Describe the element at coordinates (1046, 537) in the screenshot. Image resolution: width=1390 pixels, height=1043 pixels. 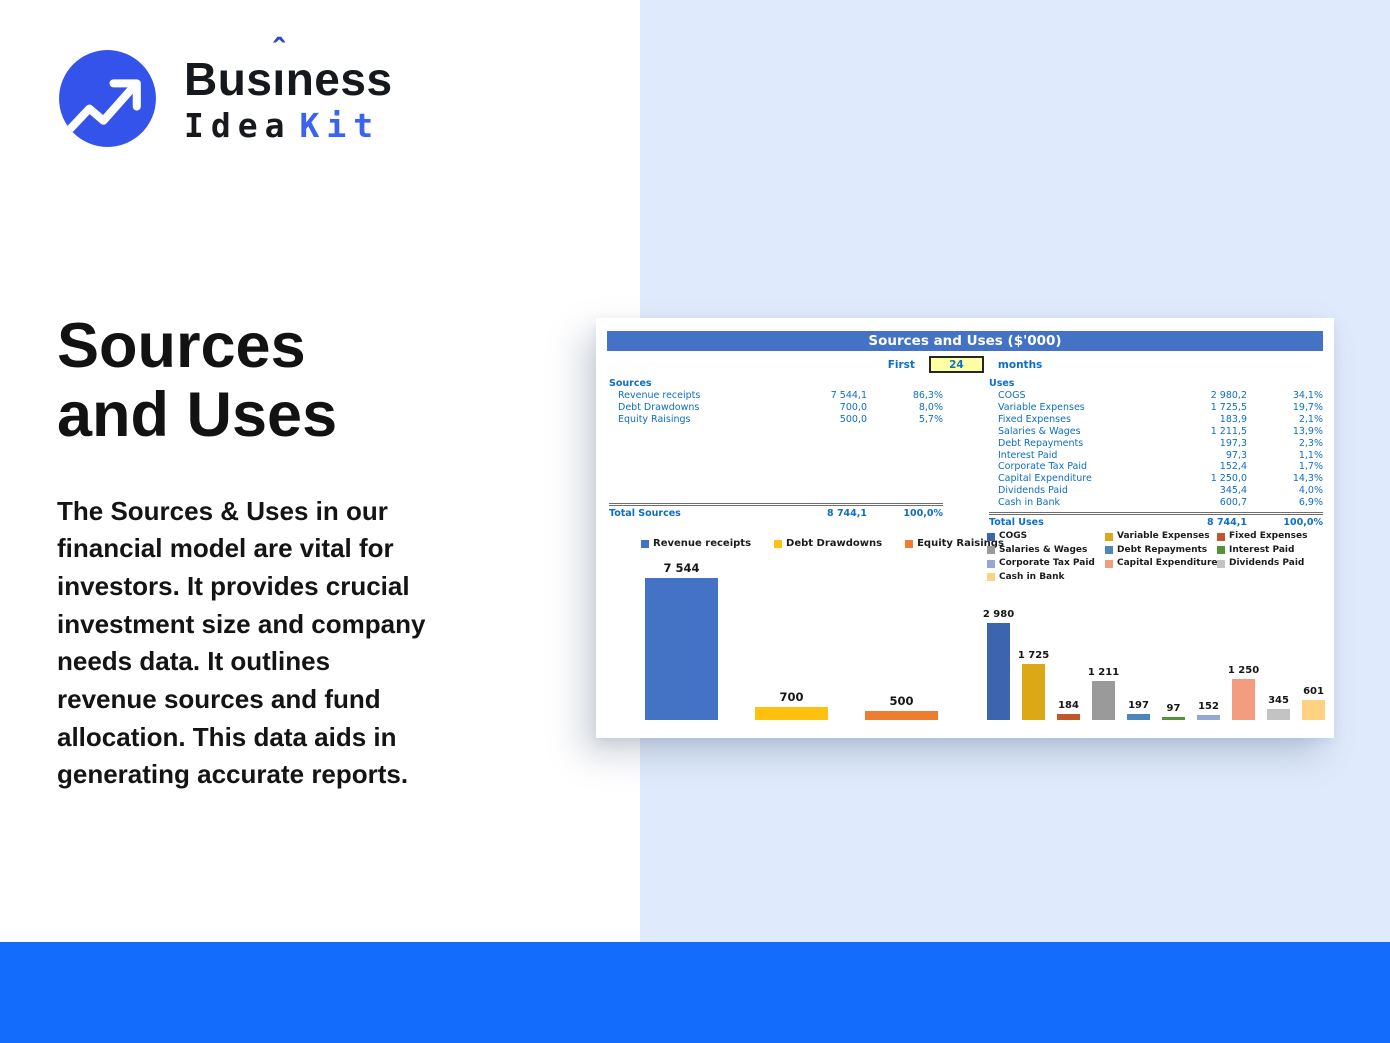
I see `legend-item: COGS` at that location.